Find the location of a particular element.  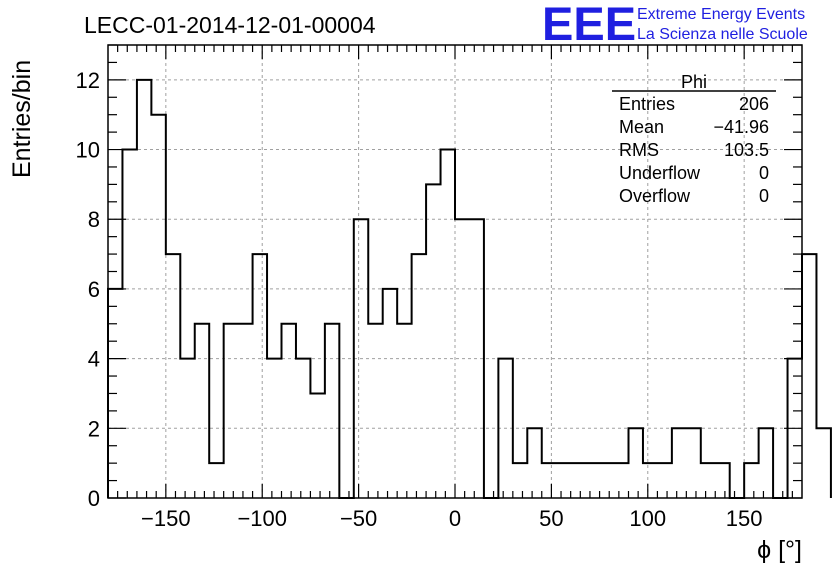

x-tick-label: 150 is located at coordinates (744, 518).